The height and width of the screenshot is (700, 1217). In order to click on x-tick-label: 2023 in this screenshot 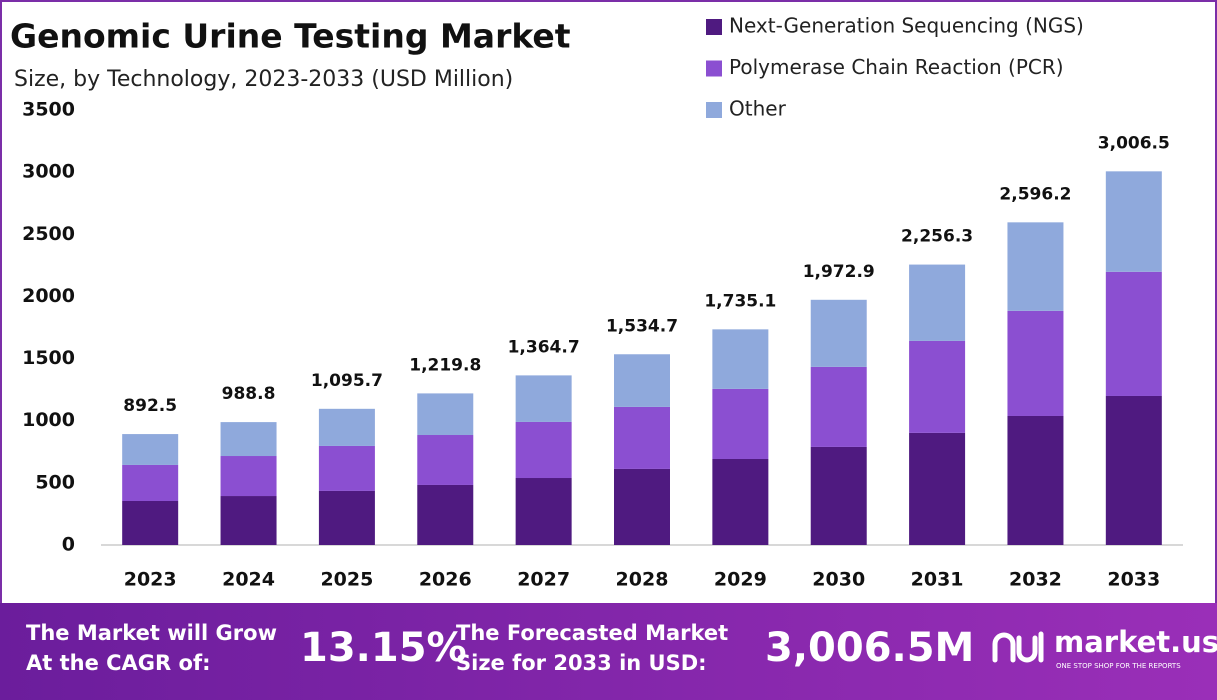, I will do `click(150, 580)`.